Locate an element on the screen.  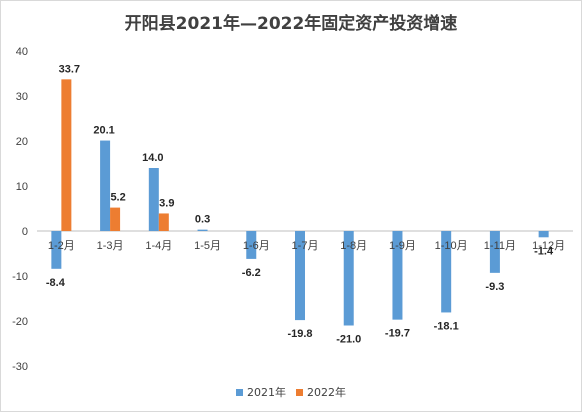
category-label: 1-4月 is located at coordinates (158, 246).